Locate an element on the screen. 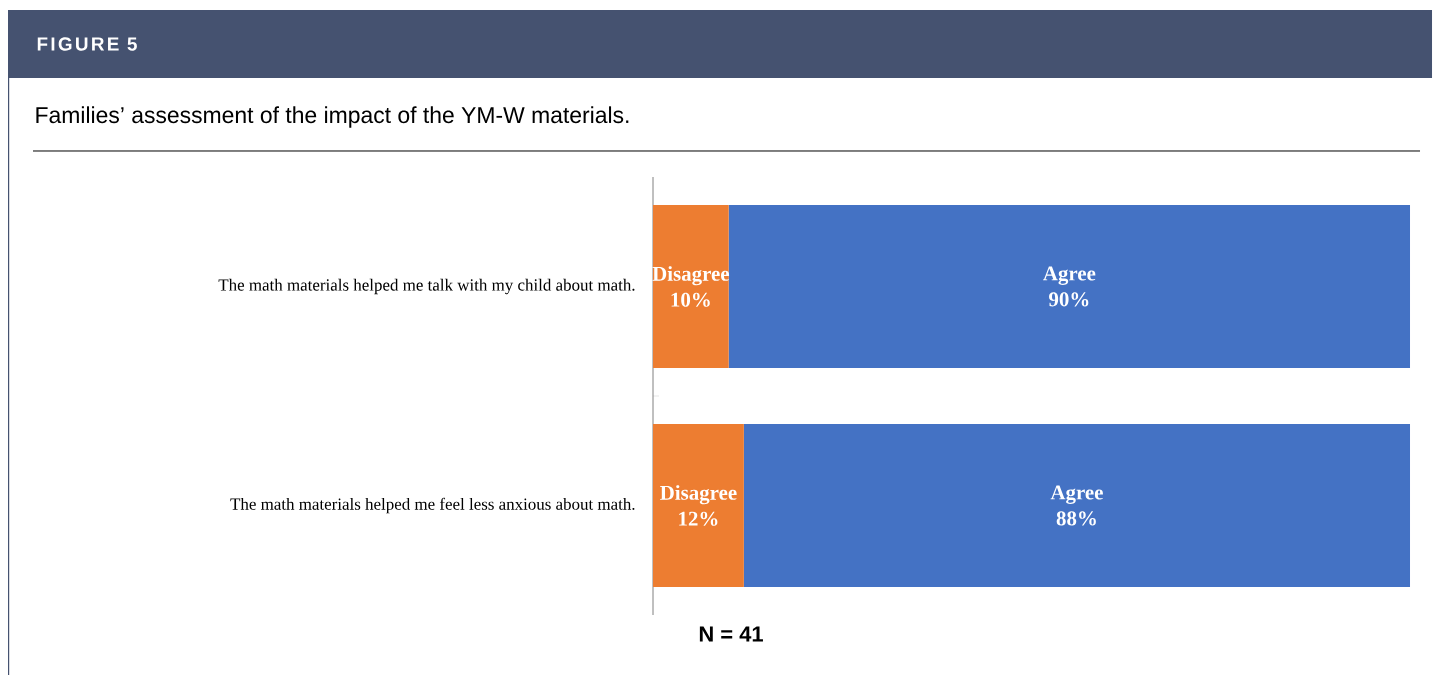 This screenshot has height=675, width=1442. text: N = 41 is located at coordinates (731, 634).